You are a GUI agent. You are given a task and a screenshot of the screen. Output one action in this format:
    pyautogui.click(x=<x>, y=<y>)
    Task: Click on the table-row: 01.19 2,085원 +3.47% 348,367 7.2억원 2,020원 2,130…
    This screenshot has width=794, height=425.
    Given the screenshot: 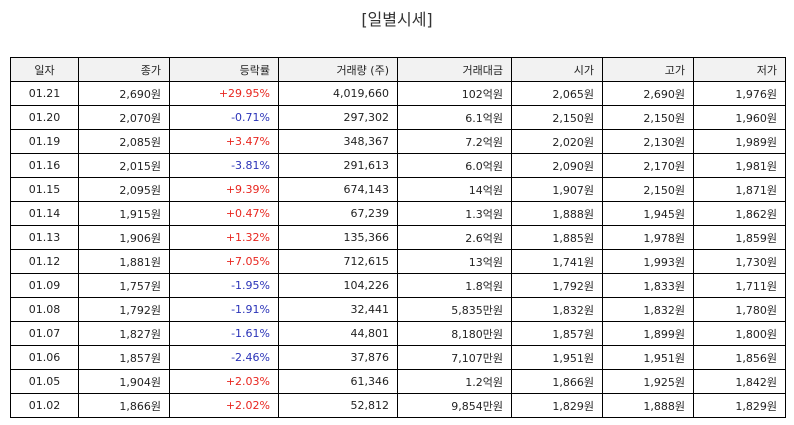 What is the action you would take?
    pyautogui.click(x=398, y=141)
    